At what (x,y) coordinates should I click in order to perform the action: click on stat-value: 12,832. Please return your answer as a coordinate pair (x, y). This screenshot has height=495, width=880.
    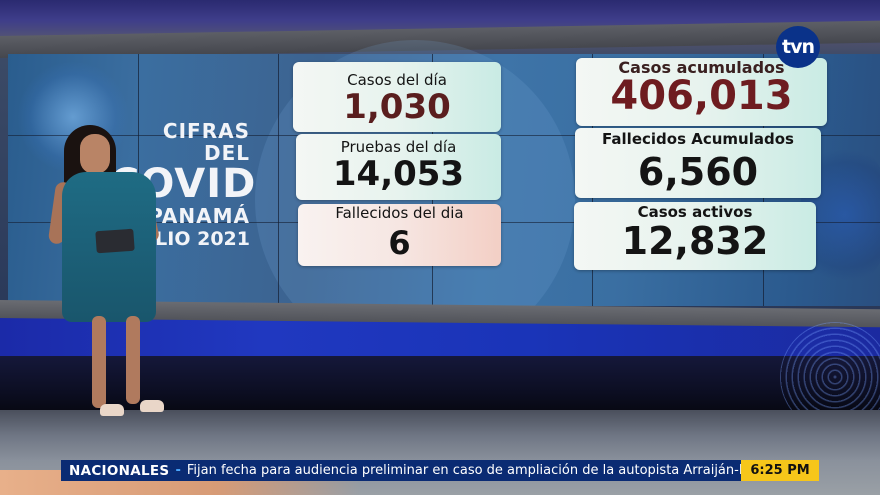
    Looking at the image, I should click on (695, 241).